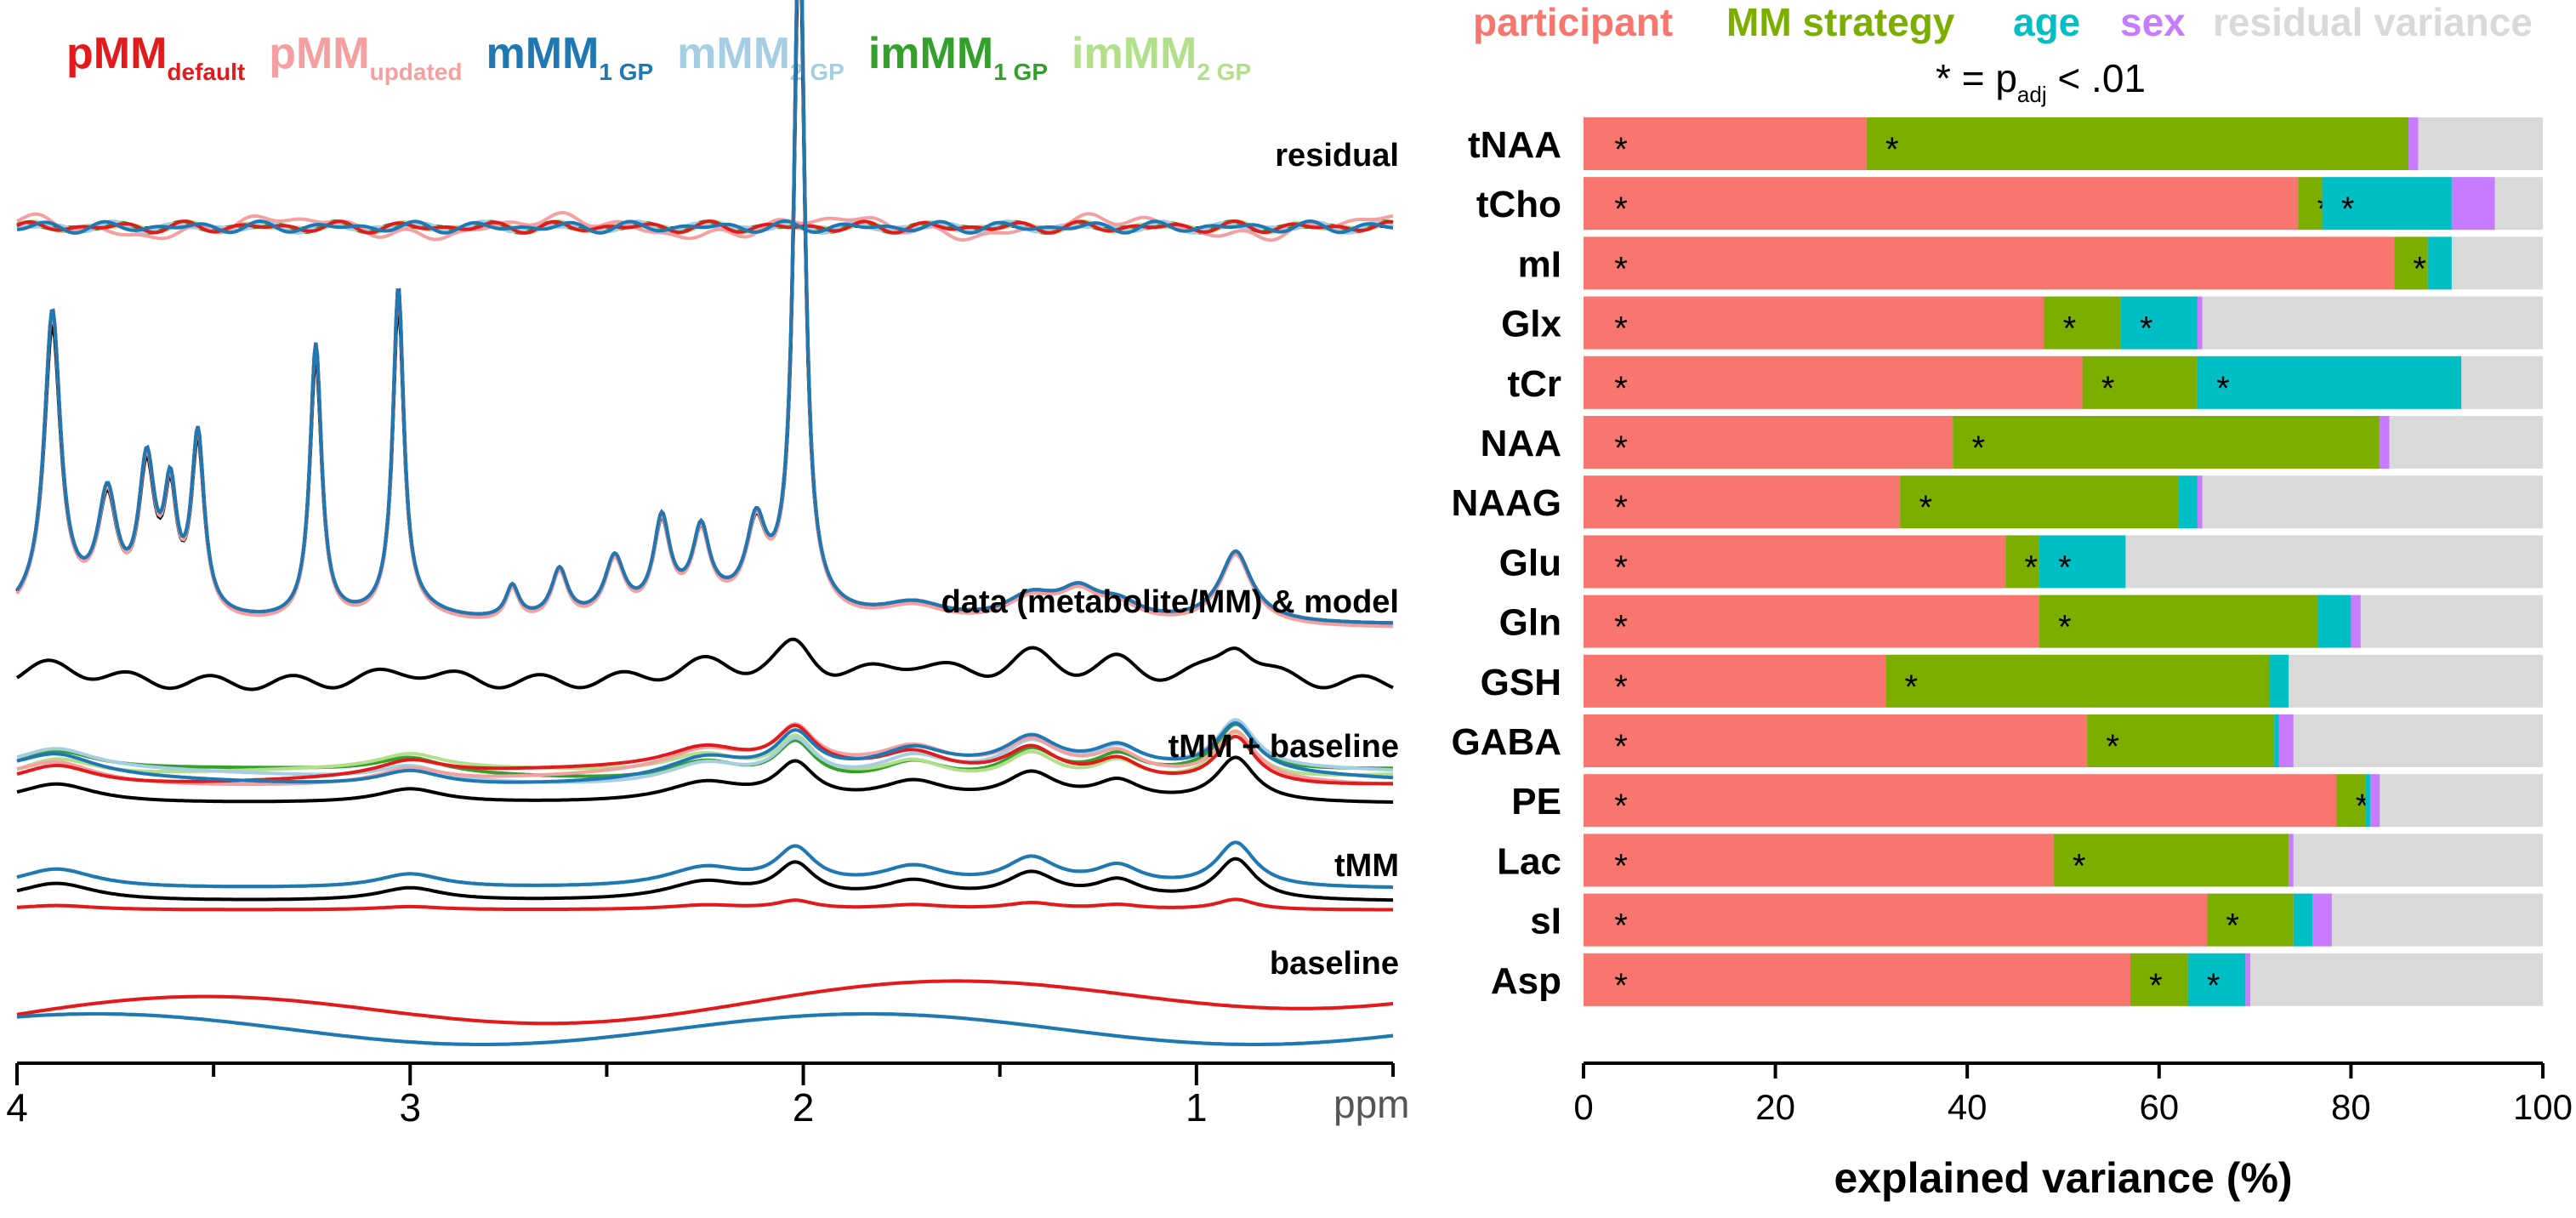 The width and height of the screenshot is (2576, 1218). What do you see at coordinates (1539, 264) in the screenshot?
I see `category-label-mI: mI` at bounding box center [1539, 264].